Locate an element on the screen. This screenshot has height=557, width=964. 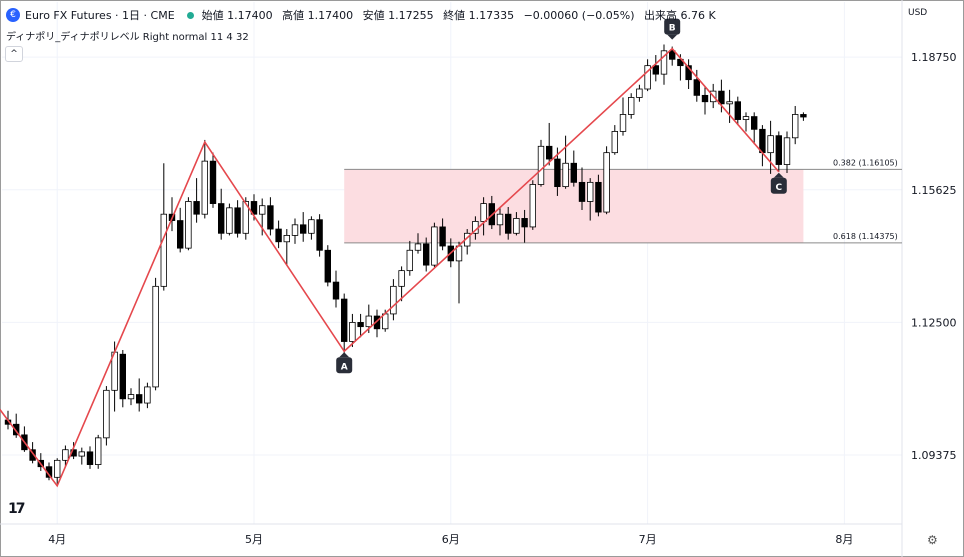
fib-level-label-0: 0.382 (1.16105) is located at coordinates (865, 162).